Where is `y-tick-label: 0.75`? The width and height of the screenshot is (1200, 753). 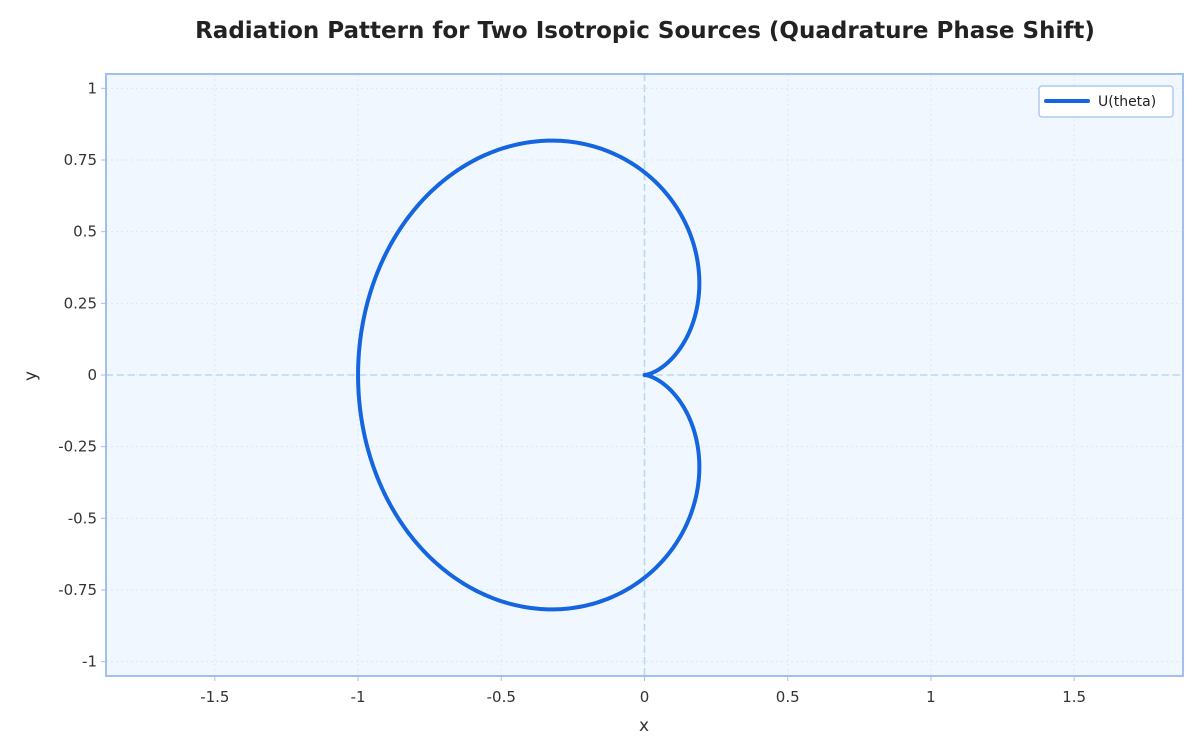 y-tick-label: 0.75 is located at coordinates (80, 160).